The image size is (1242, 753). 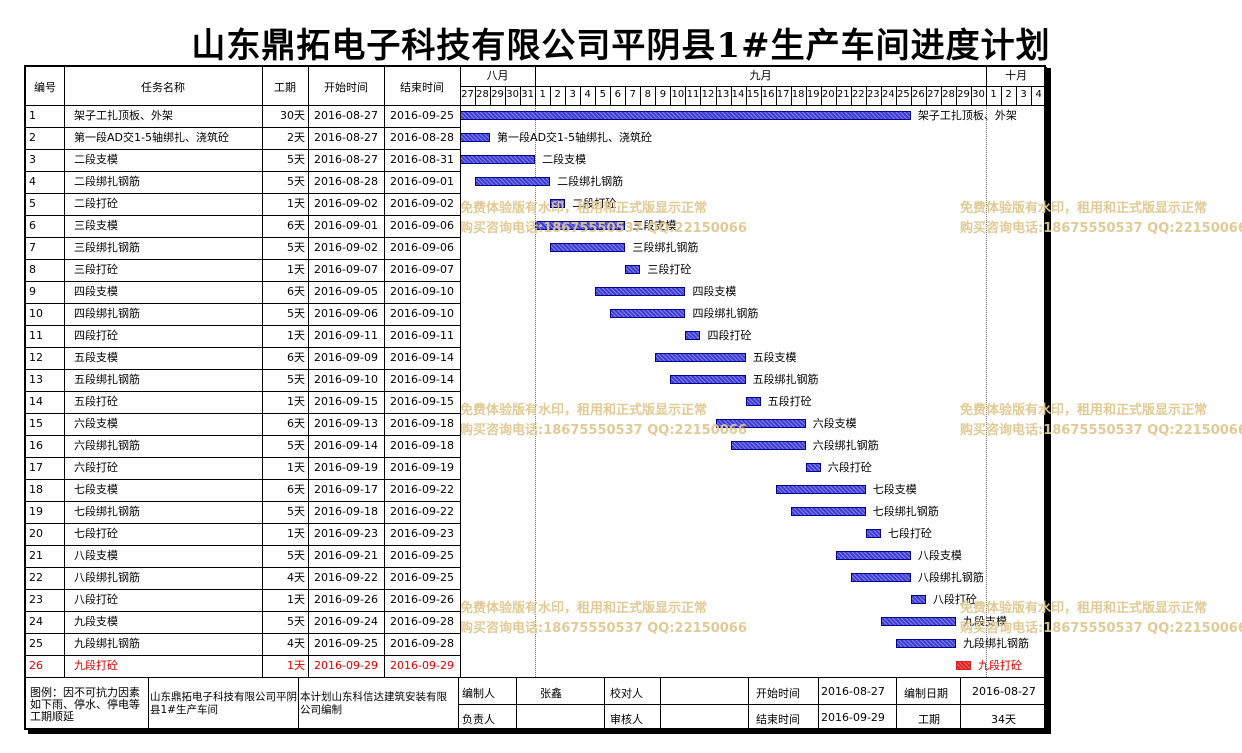 I want to click on footer-legend: 图例：因不可抗力因素如下雨、停水、停电等工期顺延, so click(x=85, y=704).